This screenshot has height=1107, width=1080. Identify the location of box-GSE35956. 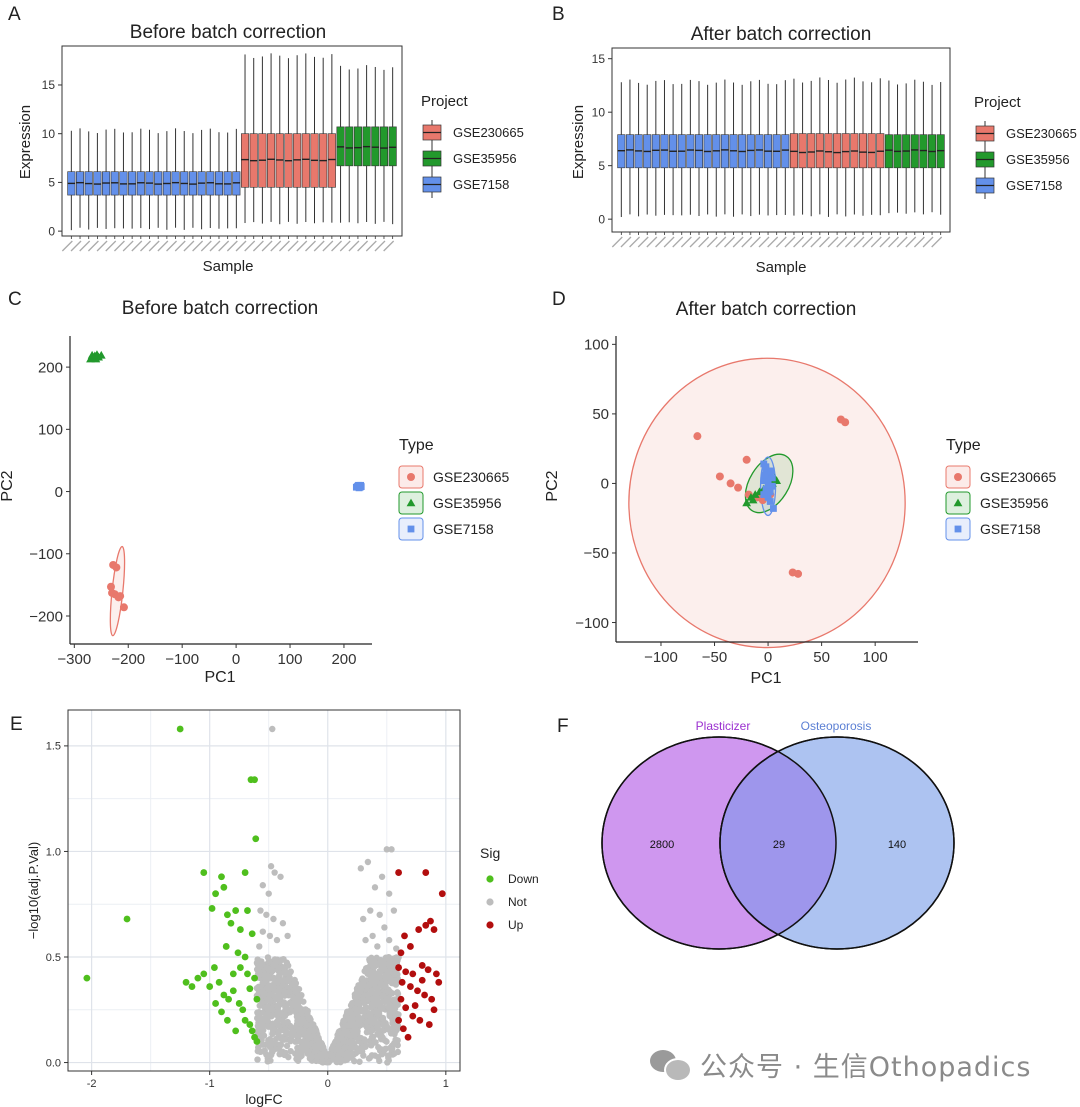
(375, 146).